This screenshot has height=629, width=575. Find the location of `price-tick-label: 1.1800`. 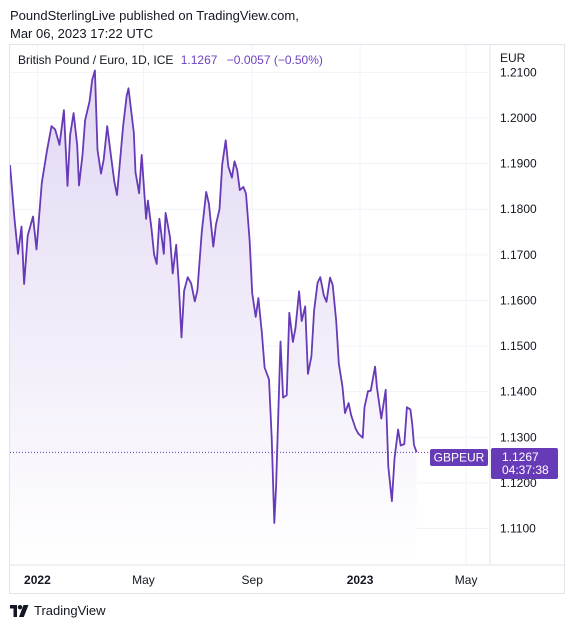

price-tick-label: 1.1800 is located at coordinates (518, 209).